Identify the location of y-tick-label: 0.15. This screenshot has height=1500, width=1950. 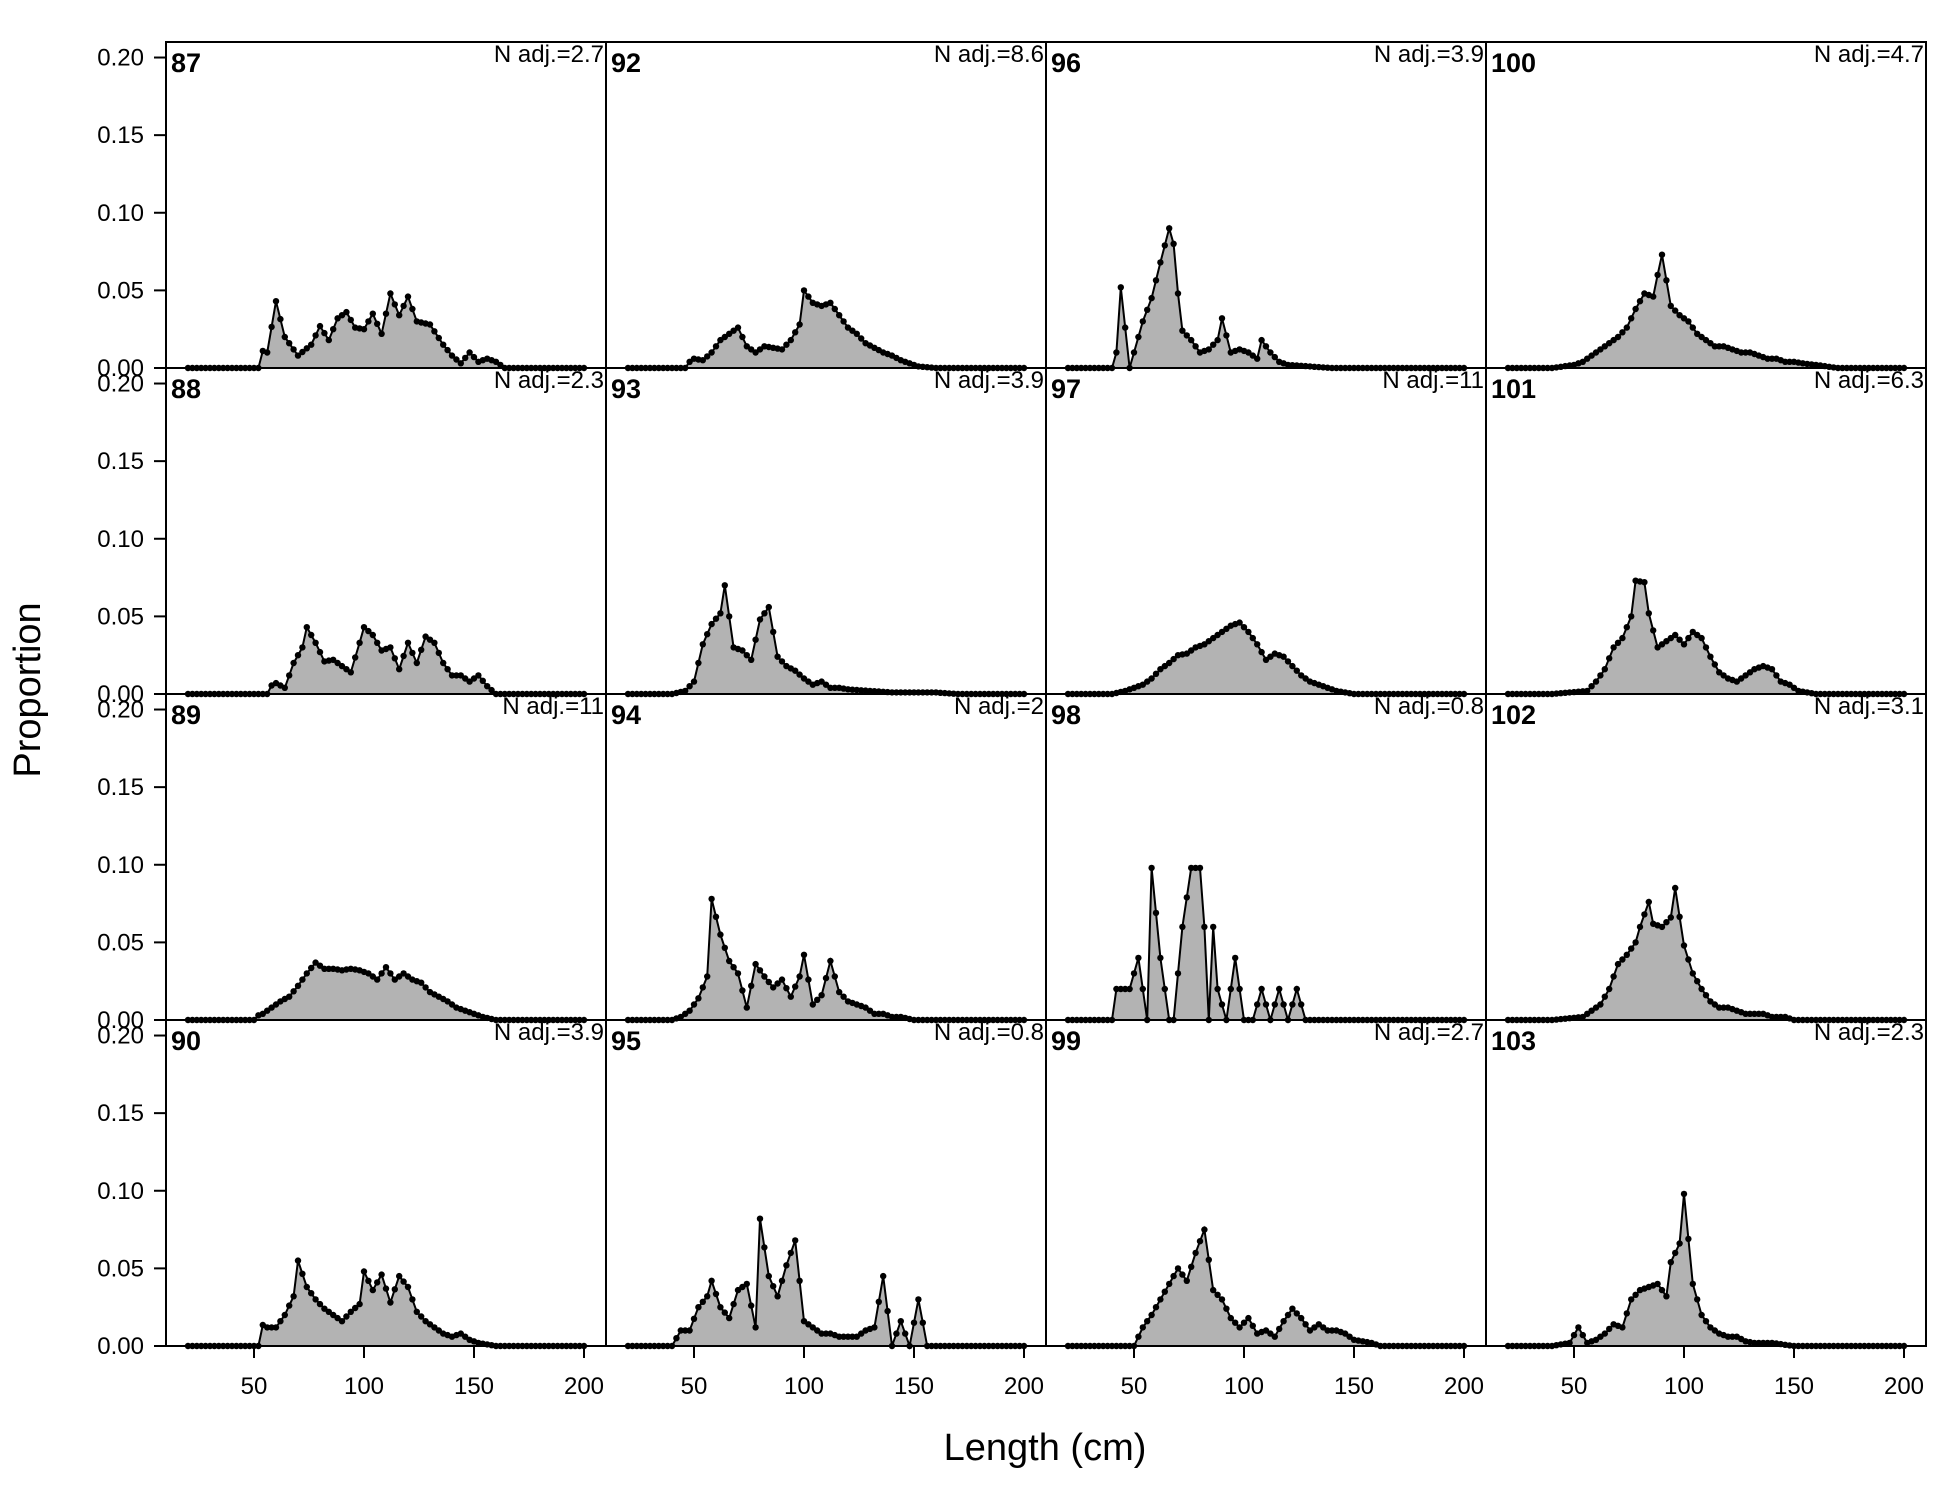
(120, 135).